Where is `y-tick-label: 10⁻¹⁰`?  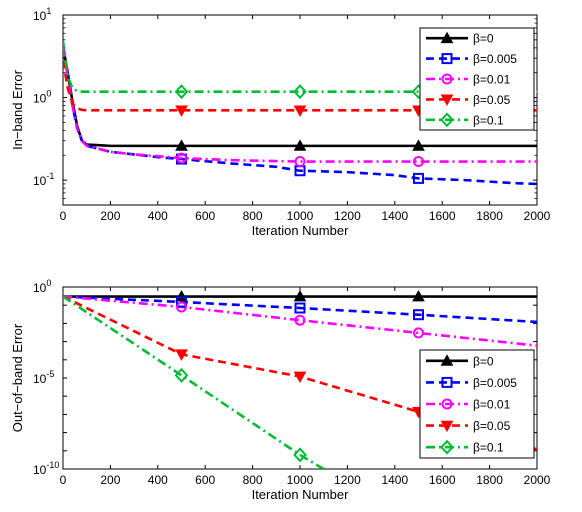
y-tick-label: 10⁻¹⁰ is located at coordinates (46, 468).